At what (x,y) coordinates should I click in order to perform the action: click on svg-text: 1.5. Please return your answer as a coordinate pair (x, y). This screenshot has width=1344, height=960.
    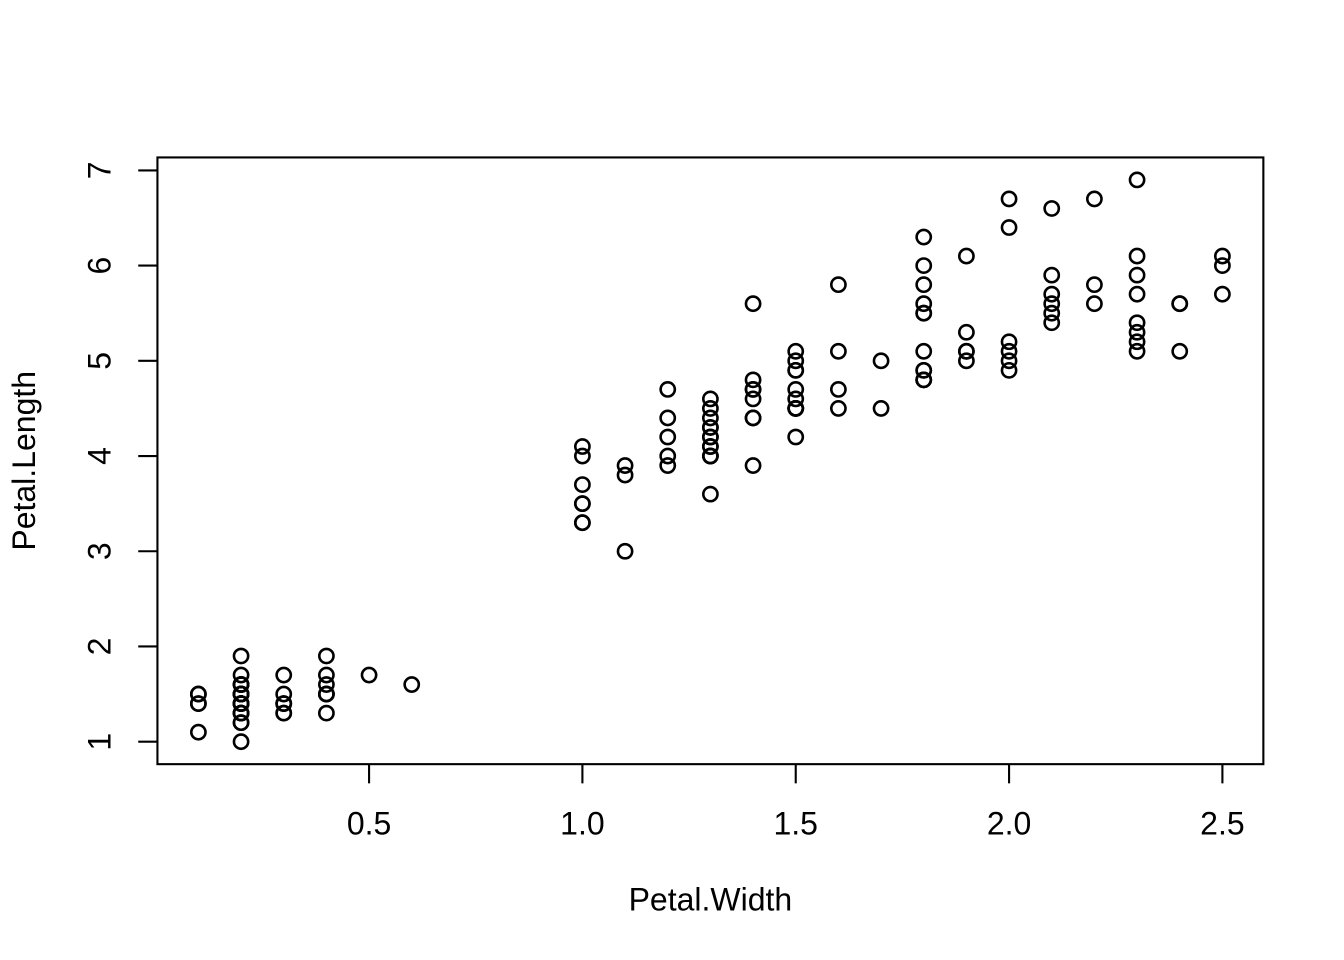
    Looking at the image, I should click on (795, 823).